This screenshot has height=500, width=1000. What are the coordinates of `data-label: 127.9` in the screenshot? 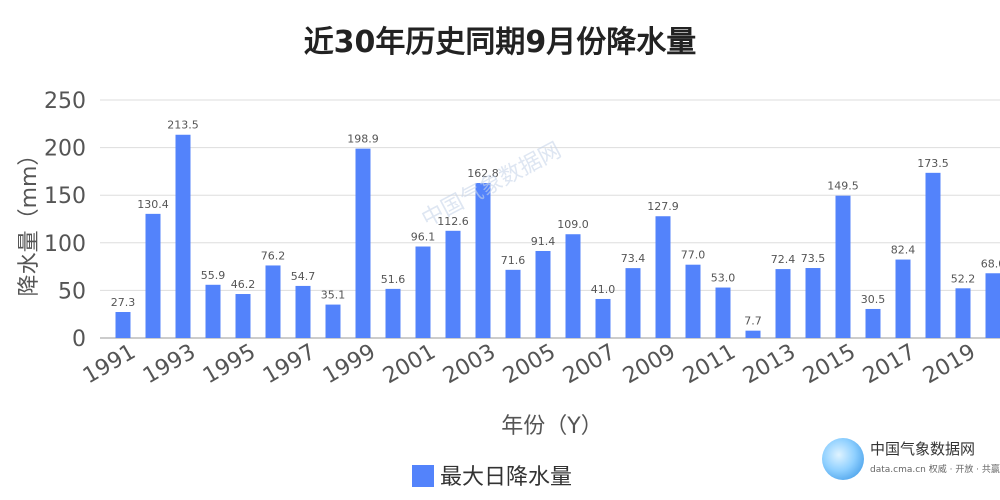 It's located at (663, 206).